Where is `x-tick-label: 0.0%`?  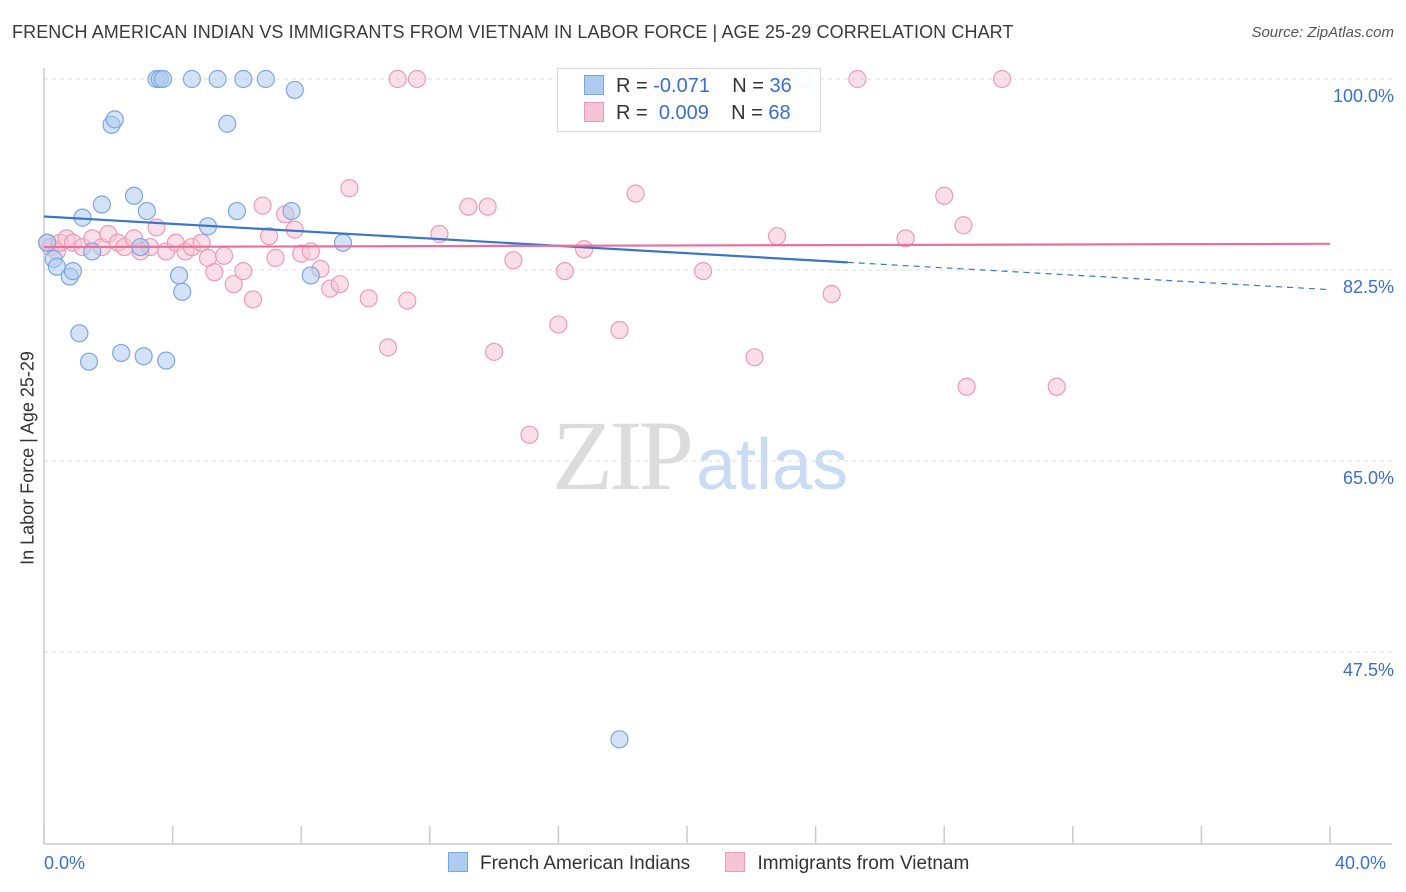 x-tick-label: 0.0% is located at coordinates (65, 863).